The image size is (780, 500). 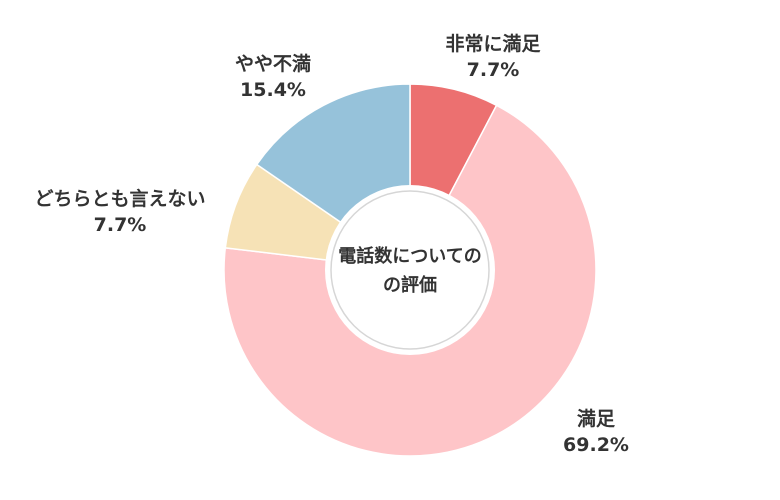 I want to click on slice-value-neutral: 7.7%, so click(x=120, y=225).